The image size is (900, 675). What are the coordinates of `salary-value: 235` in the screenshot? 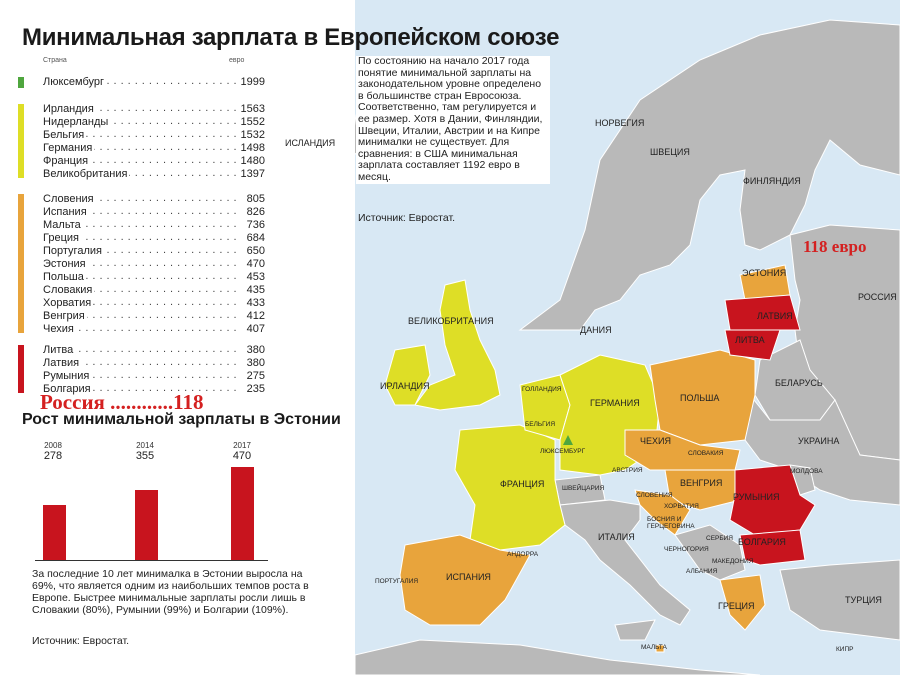 It's located at (255, 389).